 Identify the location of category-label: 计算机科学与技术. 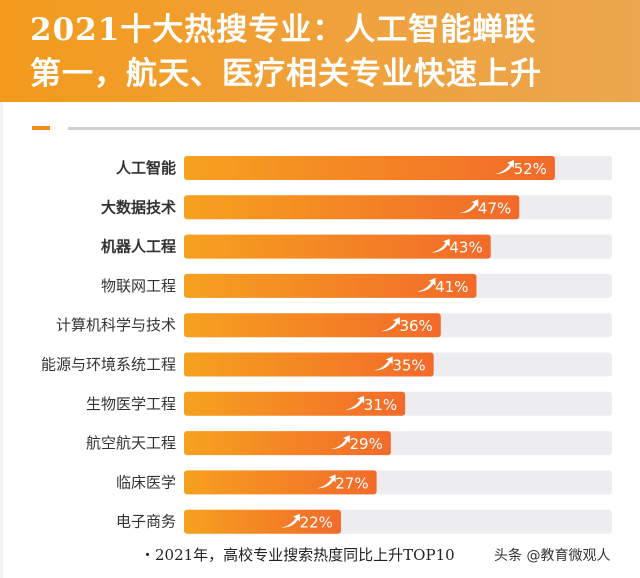
(116, 325).